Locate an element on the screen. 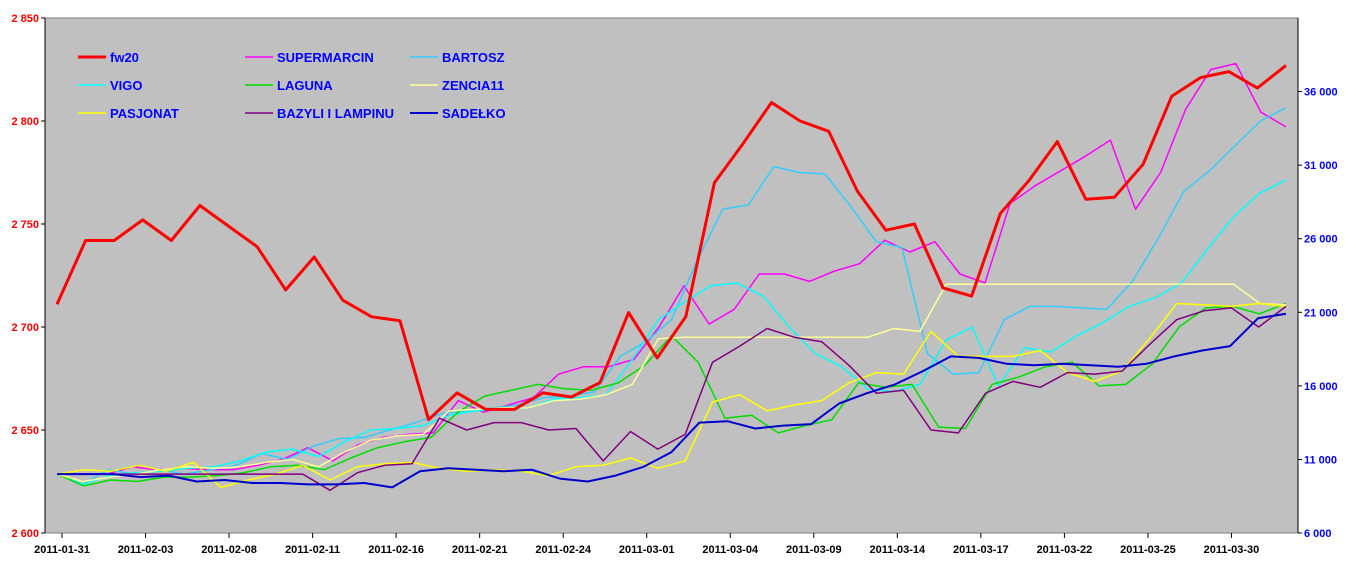 This screenshot has height=572, width=1362. right-tick-label: 36 000 is located at coordinates (1321, 93).